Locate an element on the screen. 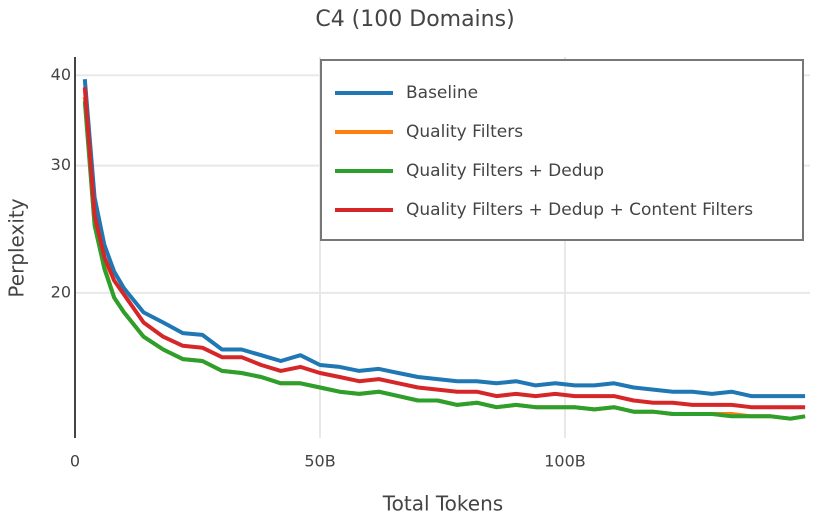  x-tick-label: 100B is located at coordinates (565, 461).